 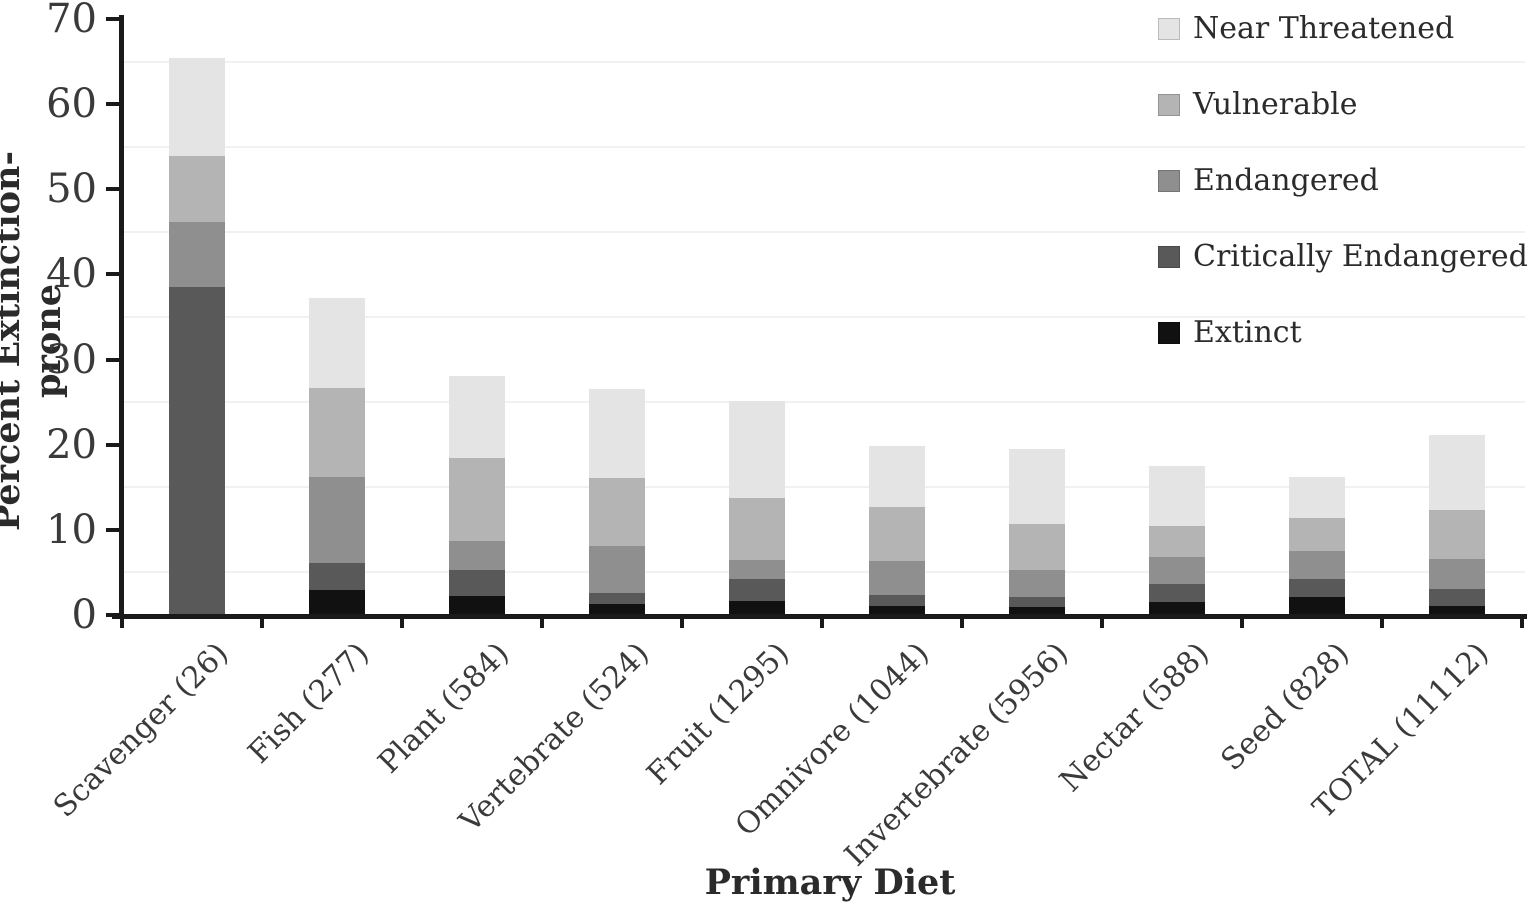 What do you see at coordinates (717, 714) in the screenshot?
I see `x-category-label: Fruit (1295)` at bounding box center [717, 714].